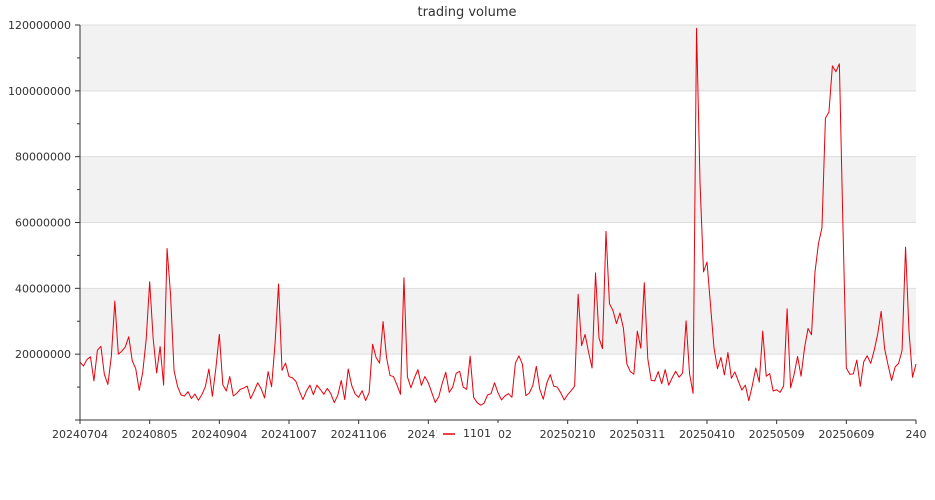  What do you see at coordinates (43, 223) in the screenshot?
I see `y-tick-label: 60000000` at bounding box center [43, 223].